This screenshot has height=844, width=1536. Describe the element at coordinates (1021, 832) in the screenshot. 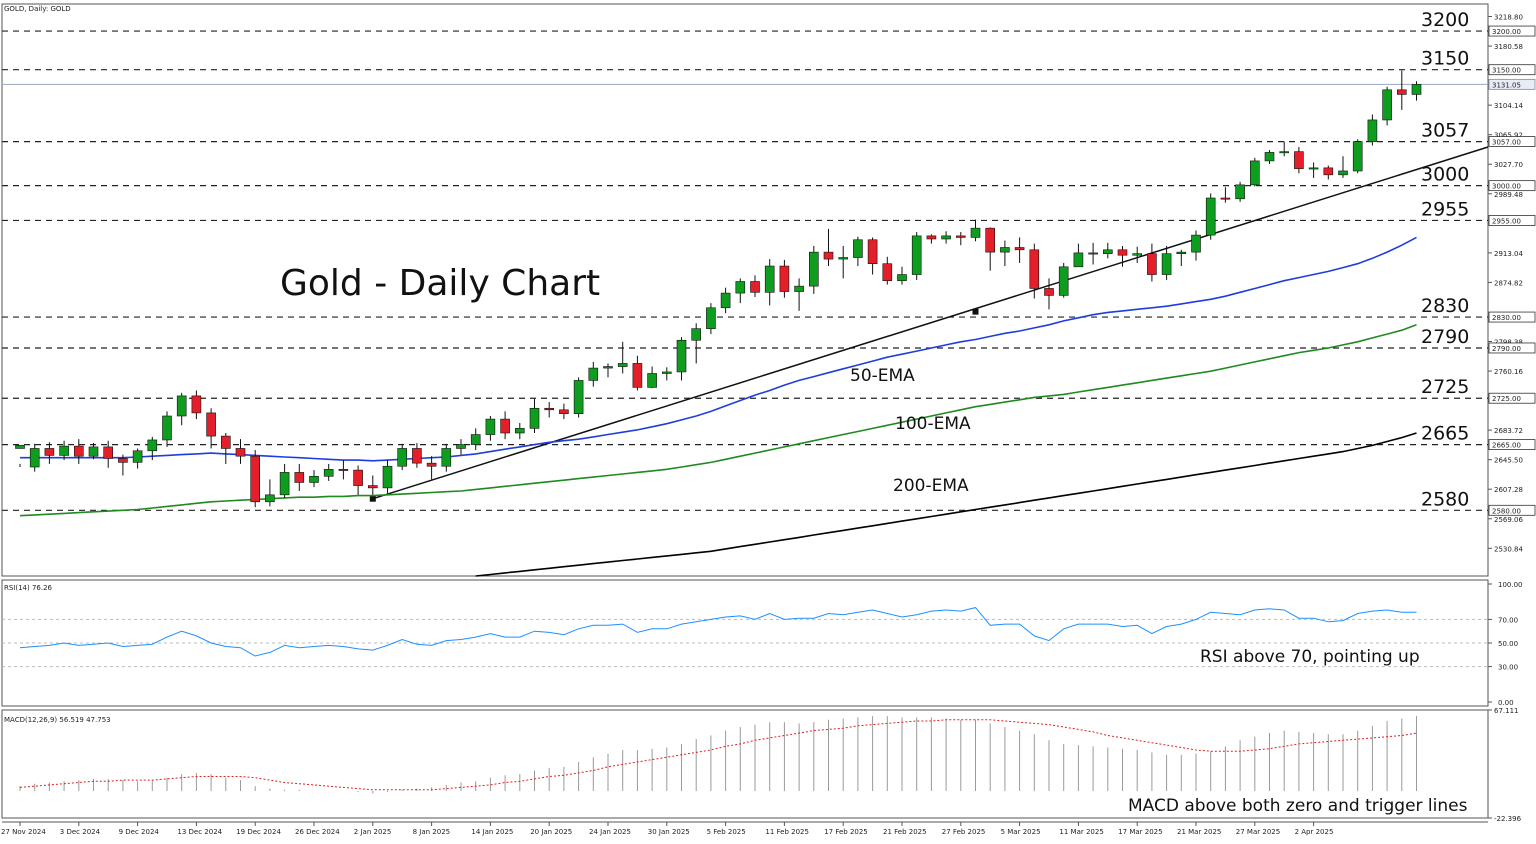

I see `time-tick-label: 5 Mar 2025` at that location.